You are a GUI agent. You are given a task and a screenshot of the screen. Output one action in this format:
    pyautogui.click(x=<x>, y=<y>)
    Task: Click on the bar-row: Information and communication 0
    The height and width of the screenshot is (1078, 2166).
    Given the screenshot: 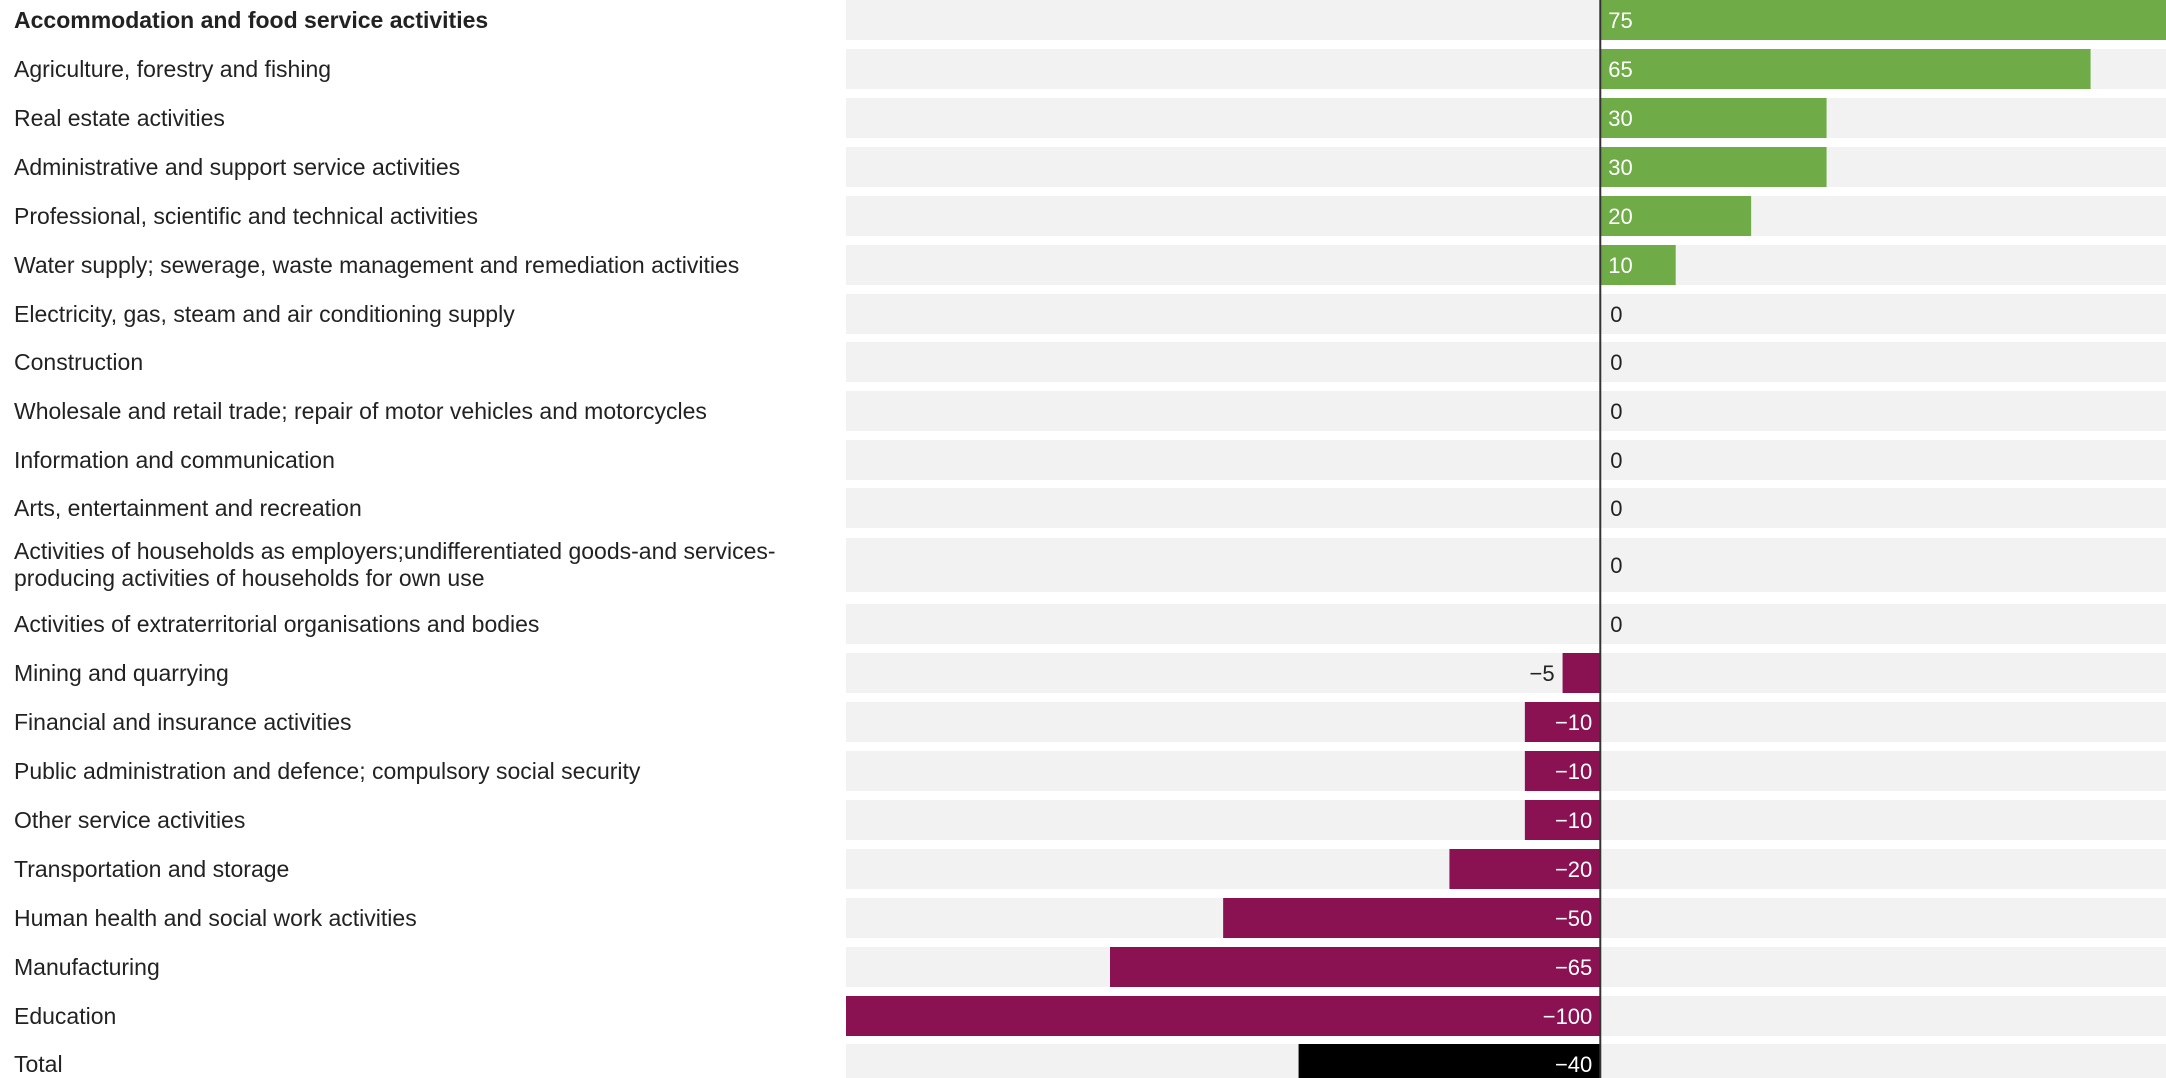 What is the action you would take?
    pyautogui.click(x=1090, y=460)
    